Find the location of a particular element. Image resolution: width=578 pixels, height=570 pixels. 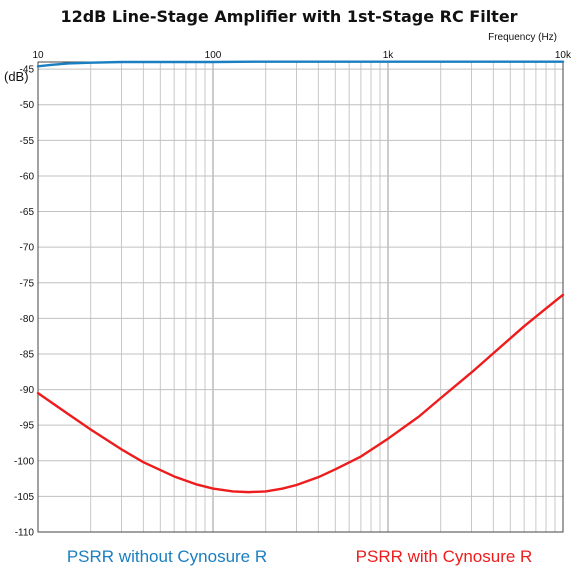

y-tick-label: -75 is located at coordinates (27, 283).